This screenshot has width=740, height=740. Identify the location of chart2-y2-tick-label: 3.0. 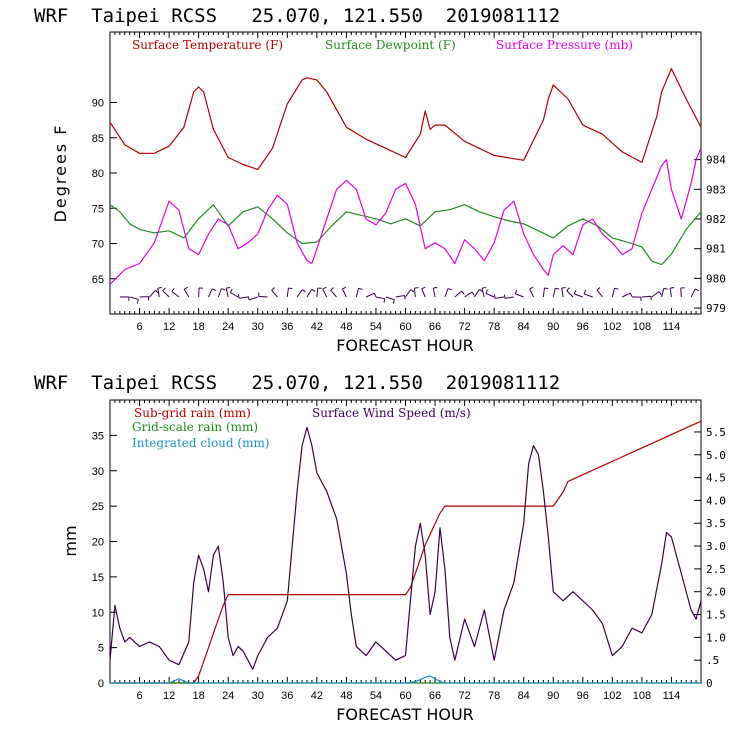
(716, 546).